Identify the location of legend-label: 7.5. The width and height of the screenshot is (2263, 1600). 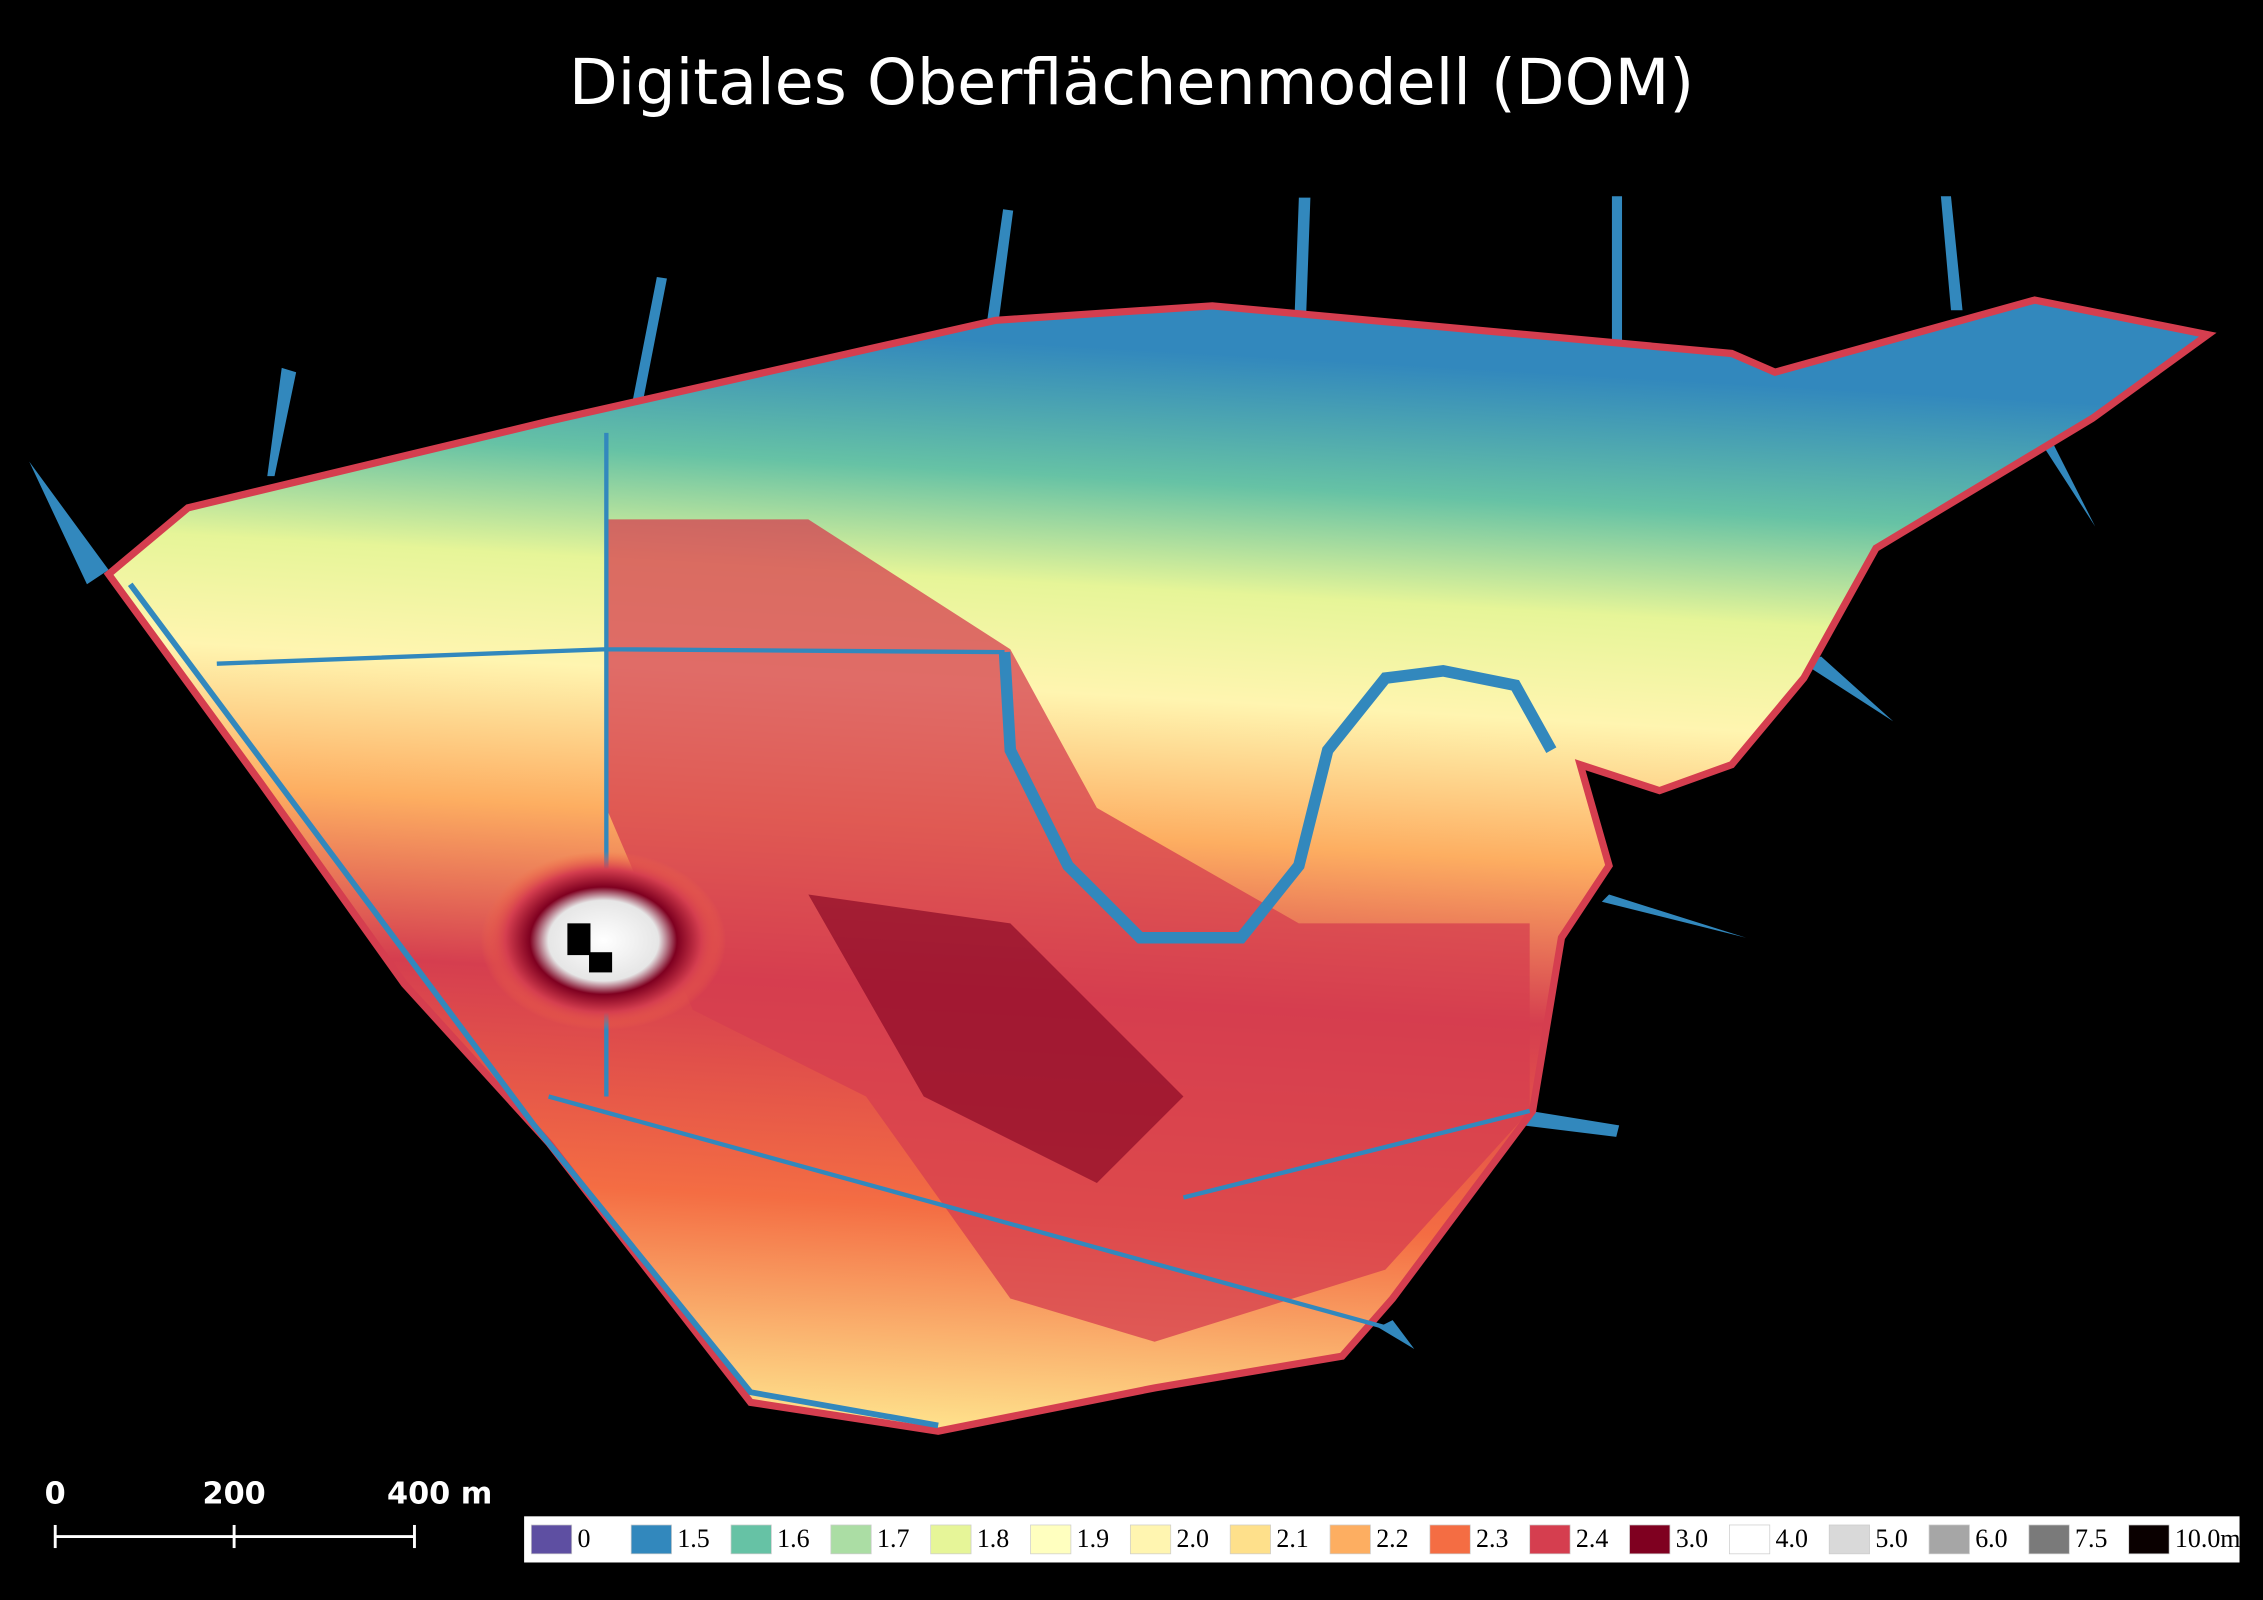
(2091, 1538).